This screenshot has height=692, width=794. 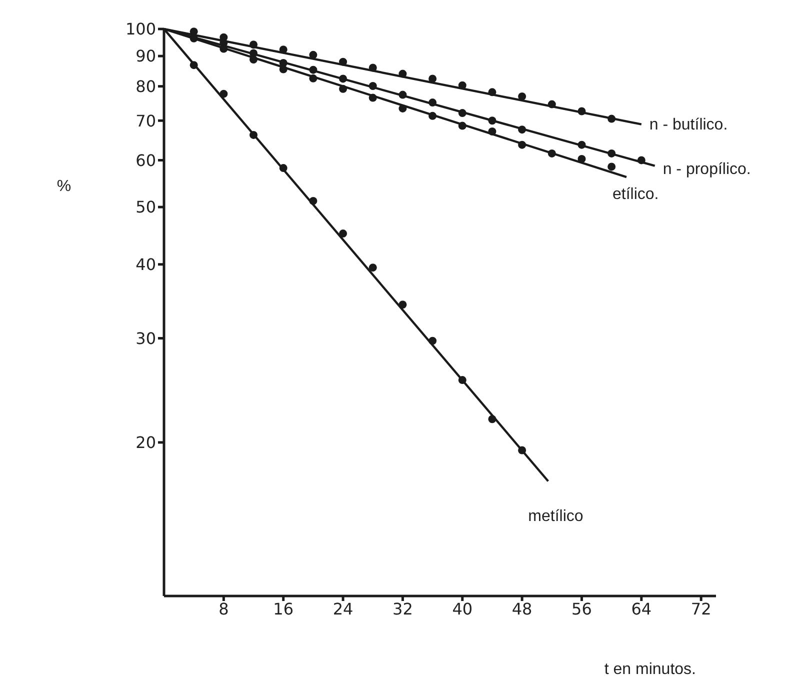 I want to click on y-tick-label: 40, so click(x=146, y=264).